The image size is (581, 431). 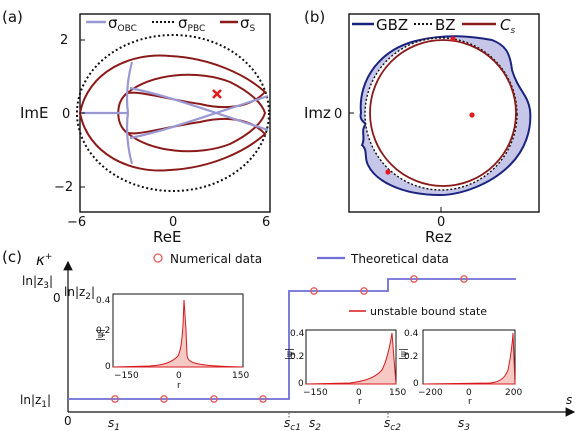 I want to click on inset1-ylabel: |ψ|, so click(x=101, y=335).